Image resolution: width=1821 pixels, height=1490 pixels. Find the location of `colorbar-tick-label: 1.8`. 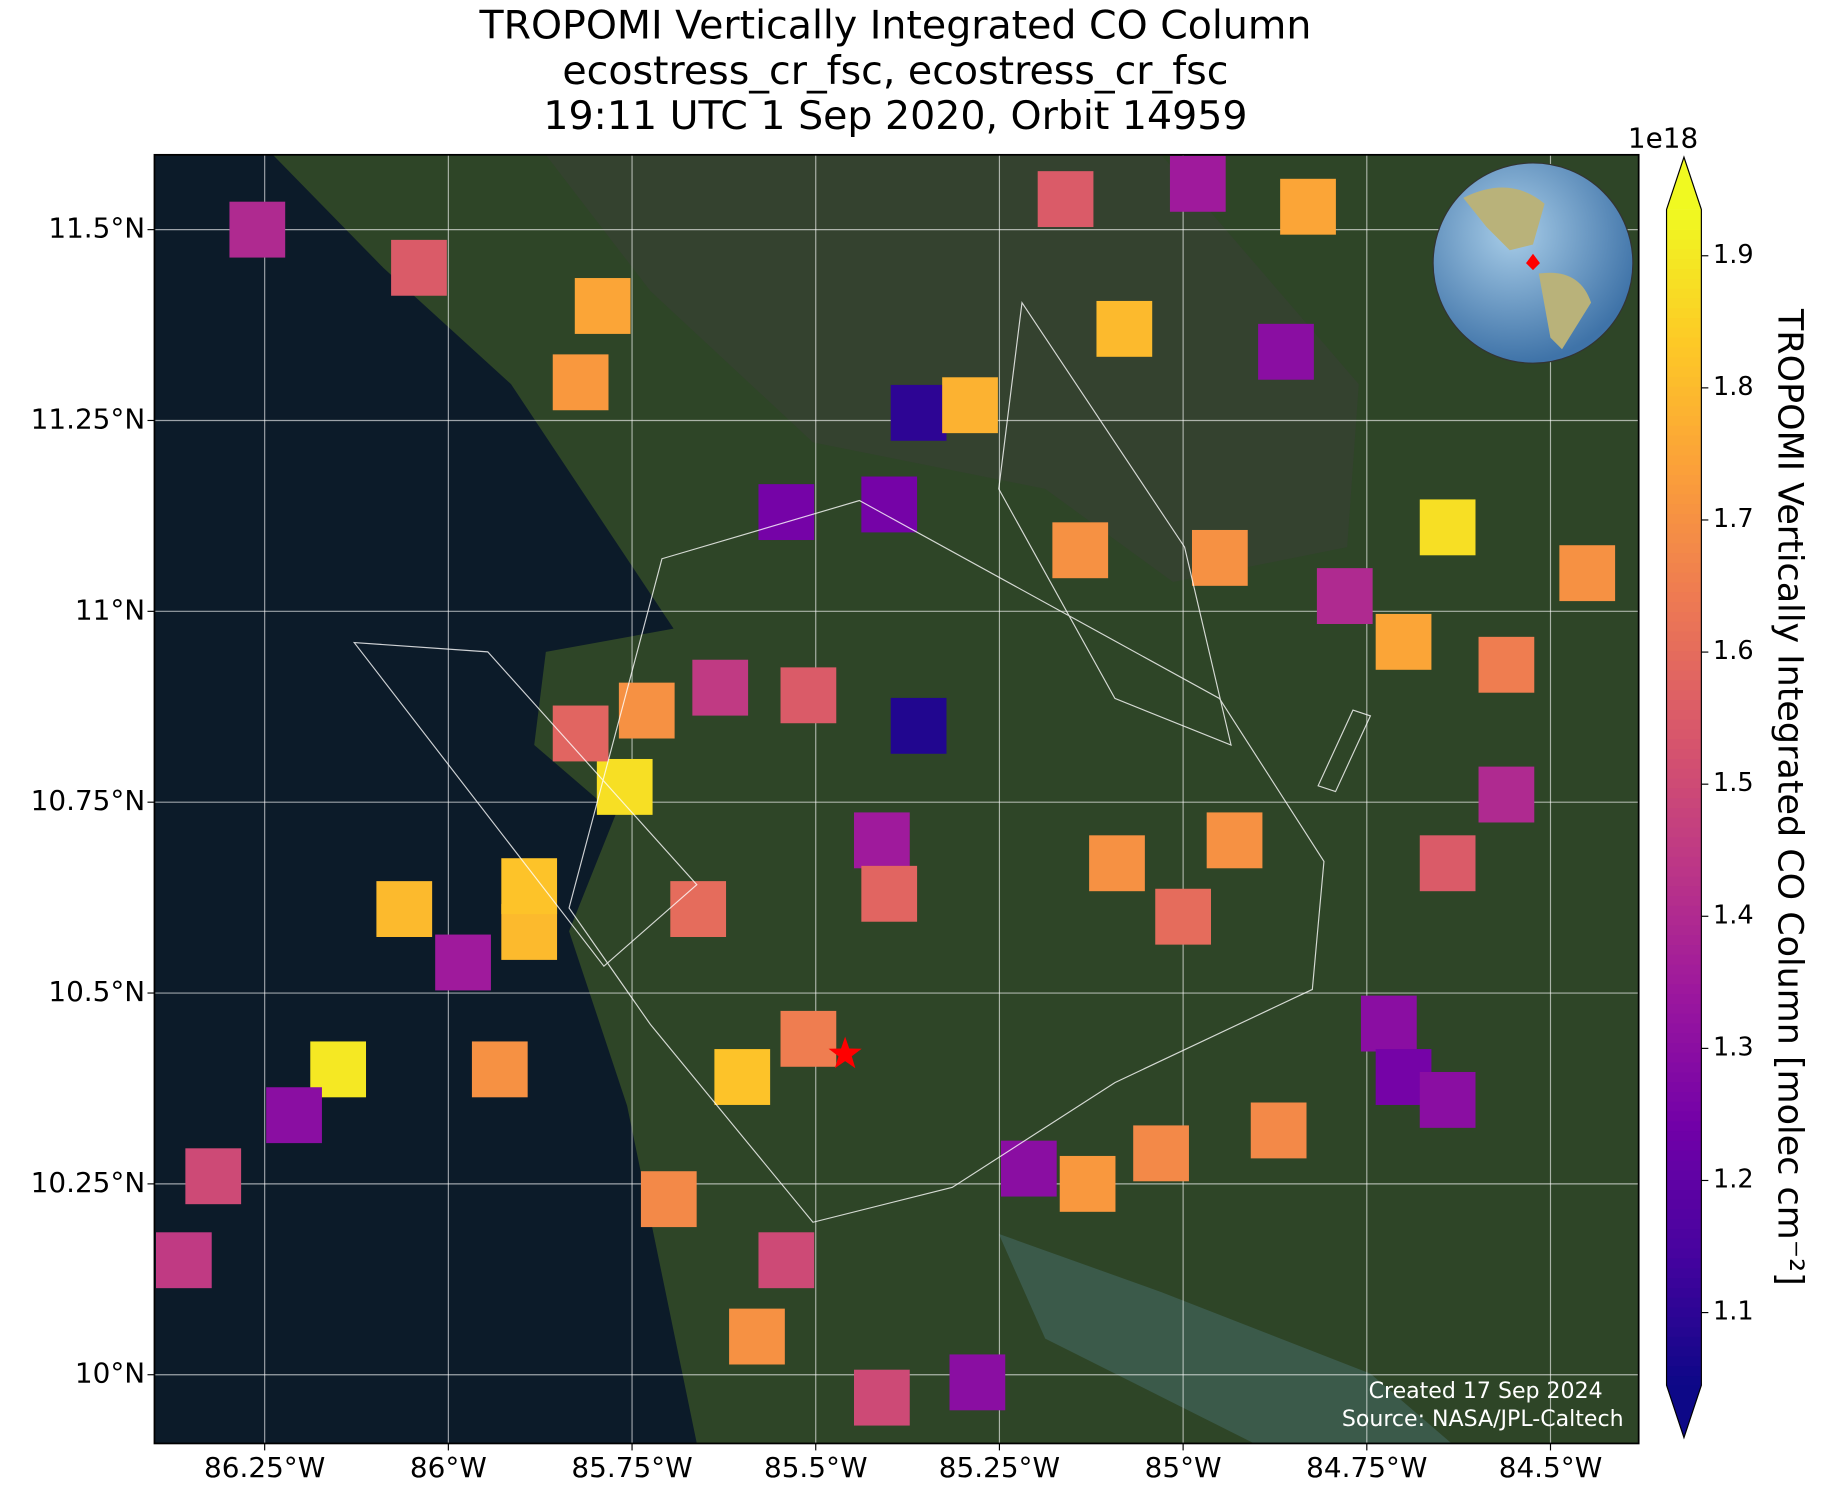

colorbar-tick-label: 1.8 is located at coordinates (1733, 387).